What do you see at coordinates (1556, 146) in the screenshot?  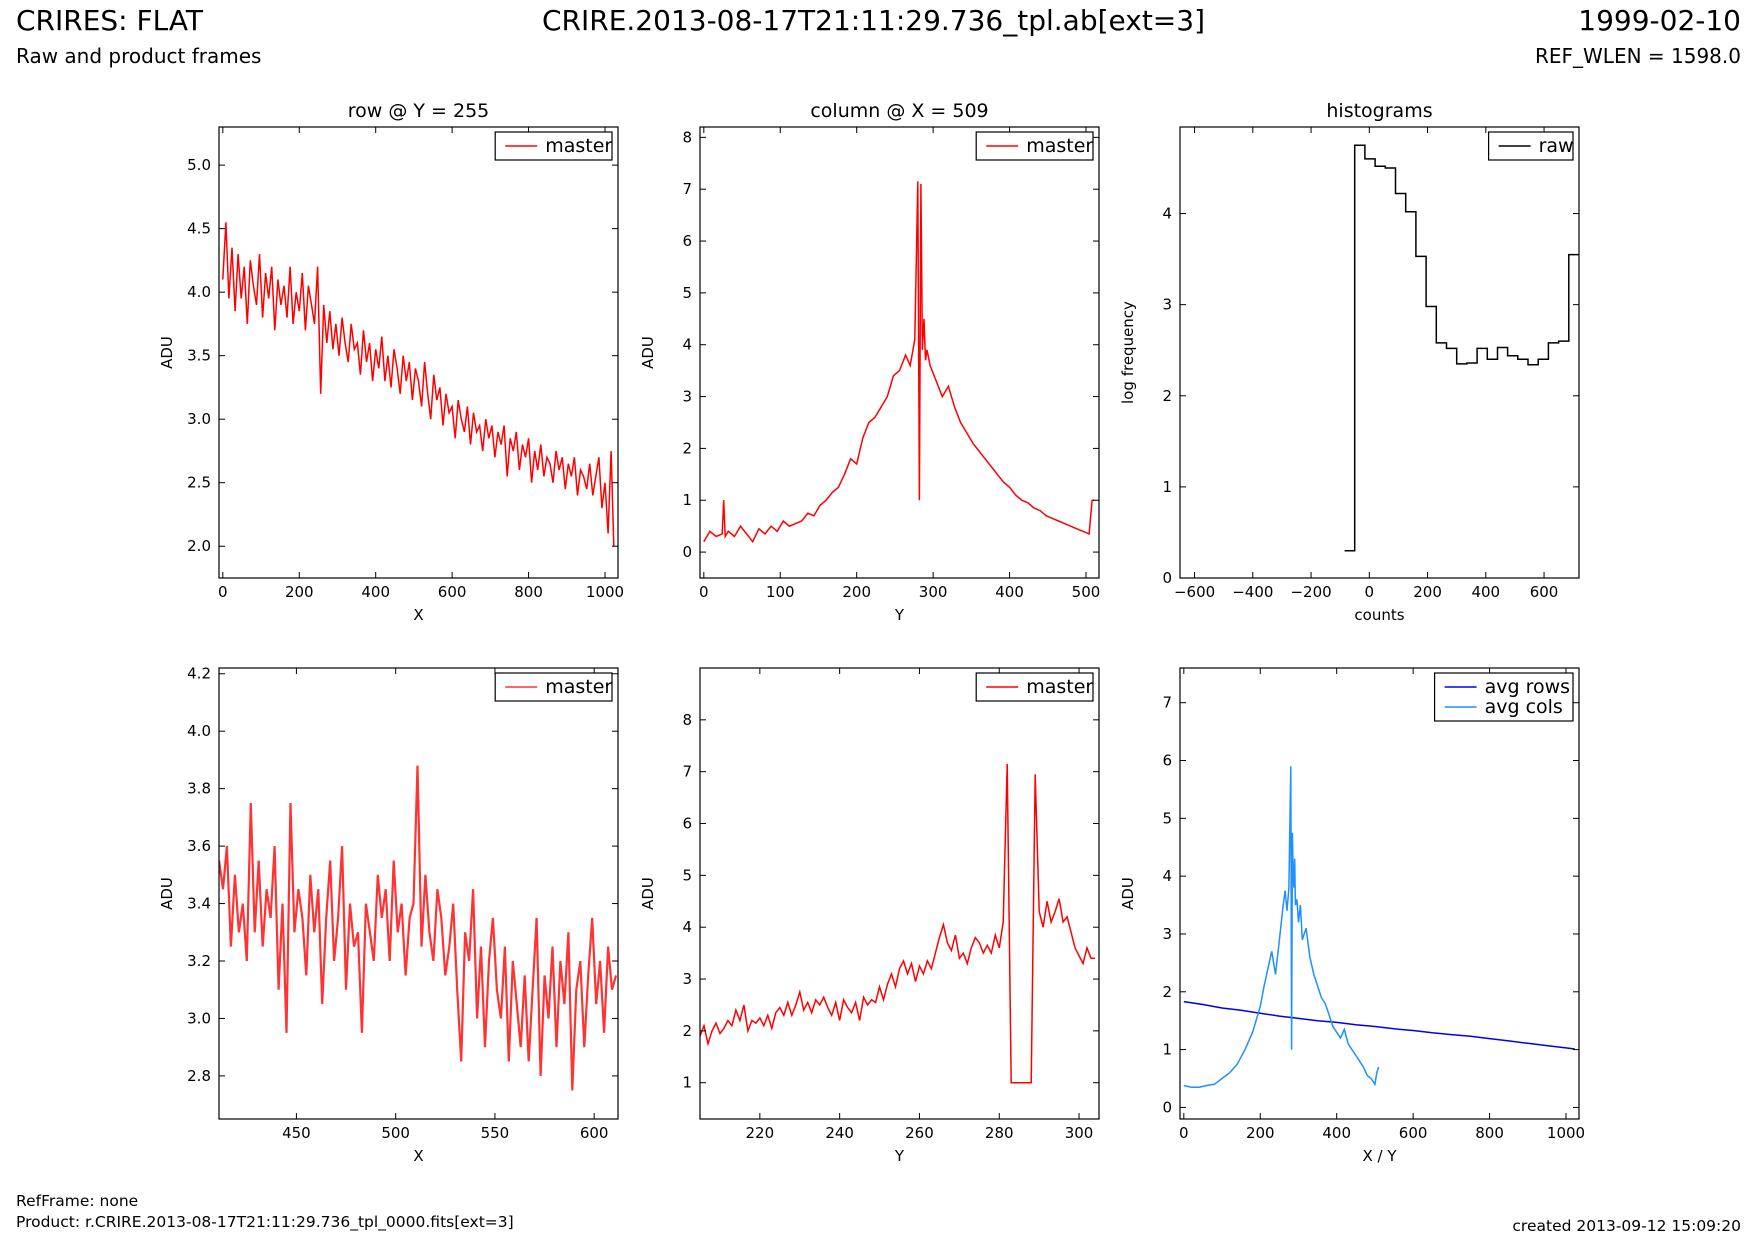 I see `legend-label: raw` at bounding box center [1556, 146].